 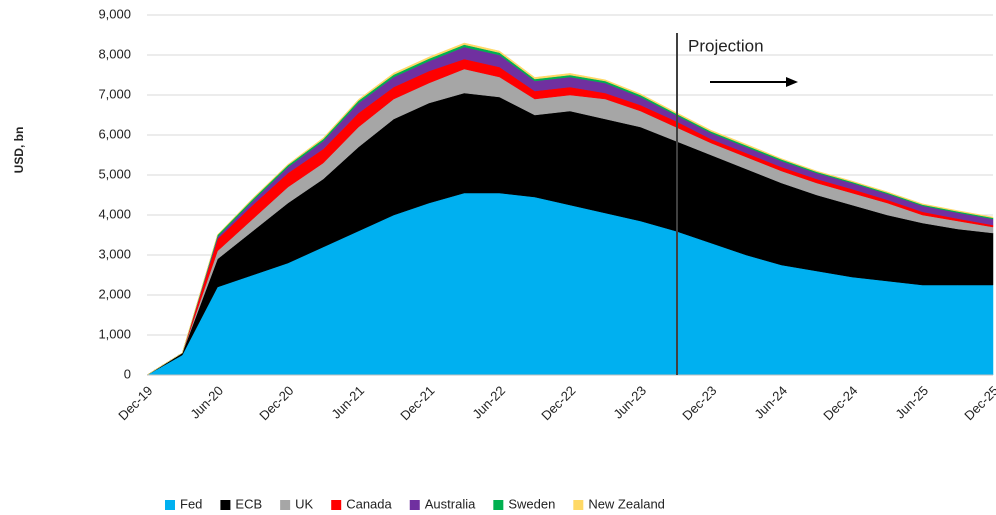 What do you see at coordinates (304, 503) in the screenshot?
I see `legend-label: UK` at bounding box center [304, 503].